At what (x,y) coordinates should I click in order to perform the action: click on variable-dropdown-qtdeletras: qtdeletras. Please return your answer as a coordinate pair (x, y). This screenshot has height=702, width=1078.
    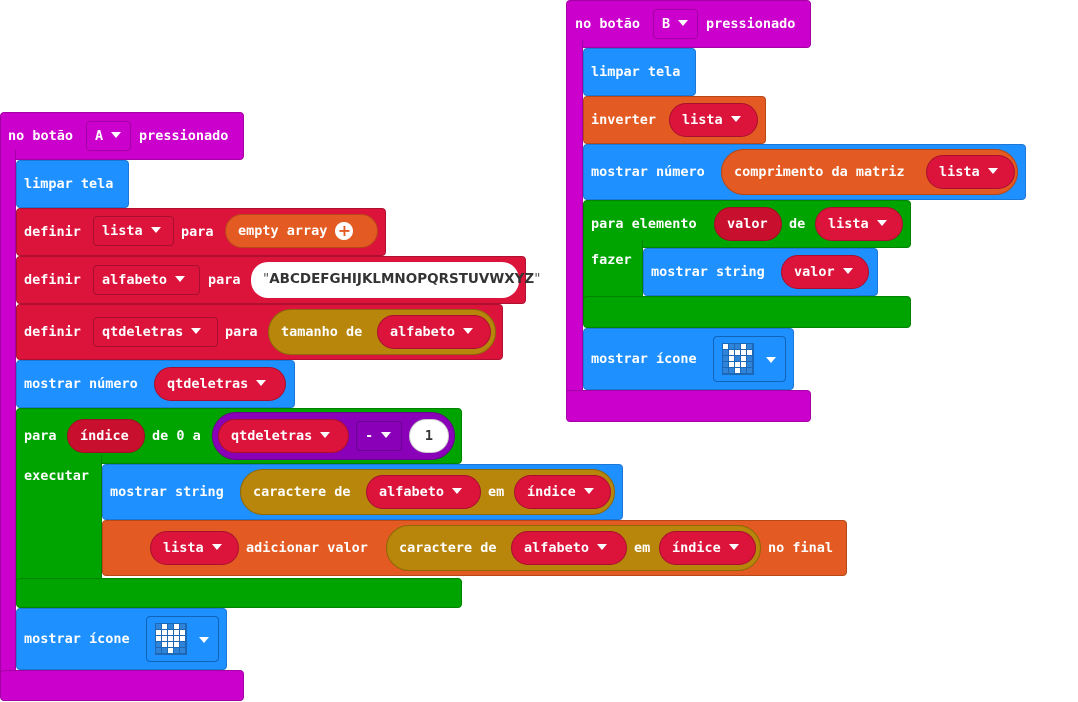
    Looking at the image, I should click on (155, 332).